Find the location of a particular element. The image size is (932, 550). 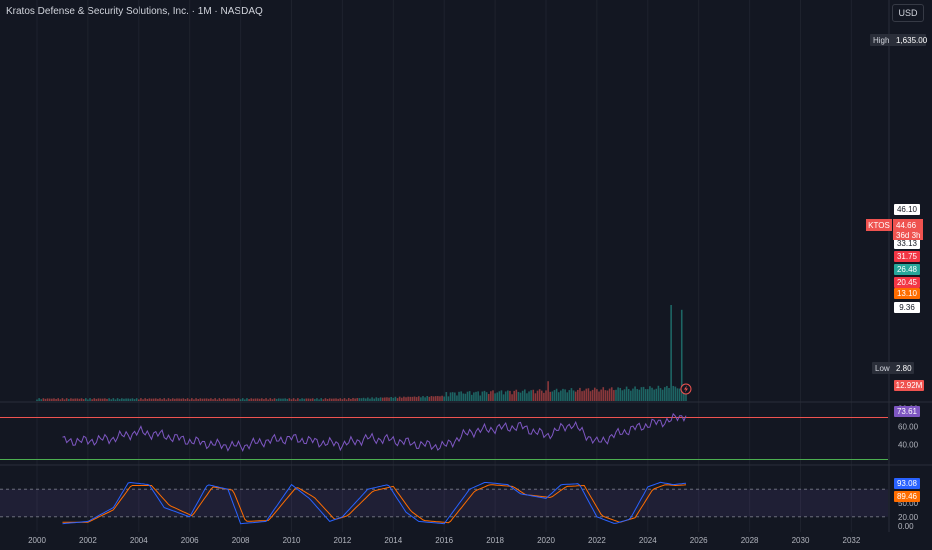

volume-series is located at coordinates (361, 353).